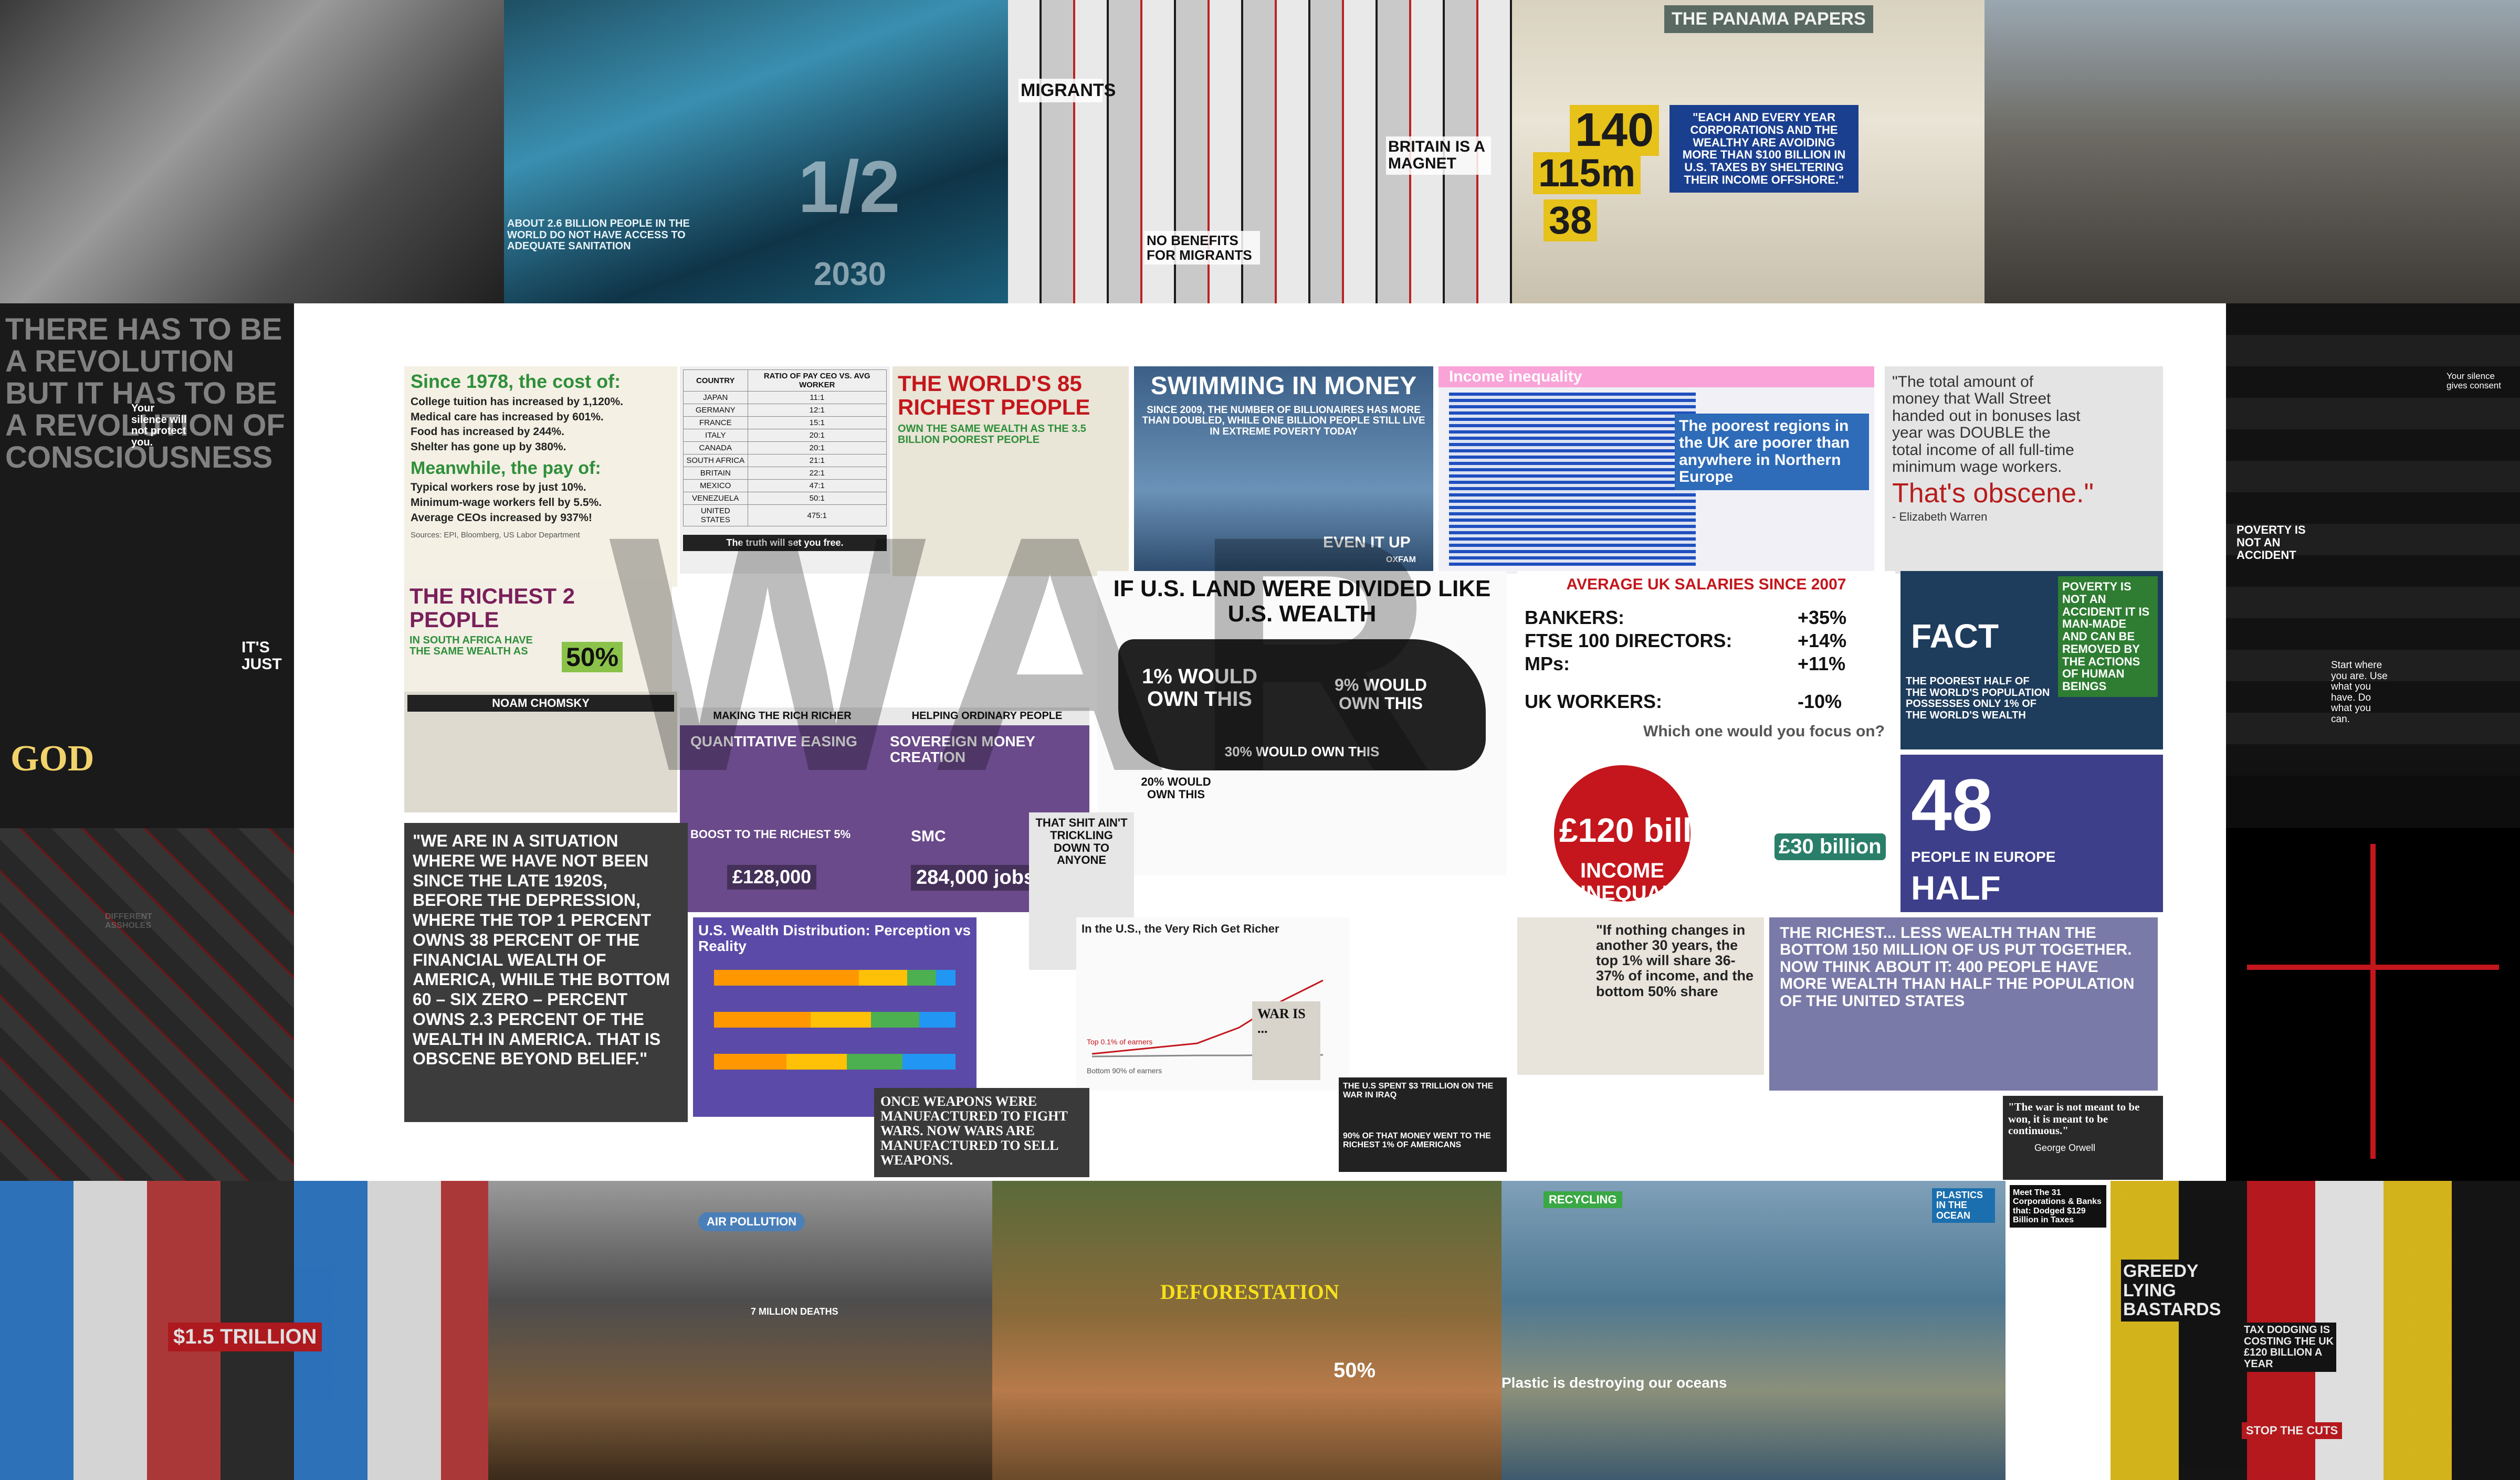 This screenshot has height=1480, width=2520. Describe the element at coordinates (715, 422) in the screenshot. I see `table-cell-country: FRANCE` at that location.